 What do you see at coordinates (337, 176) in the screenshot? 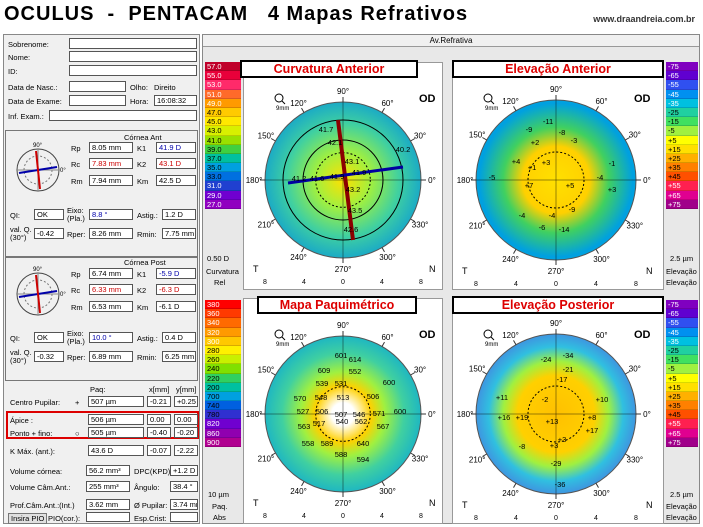
I see `map-value: 41.9` at bounding box center [337, 176].